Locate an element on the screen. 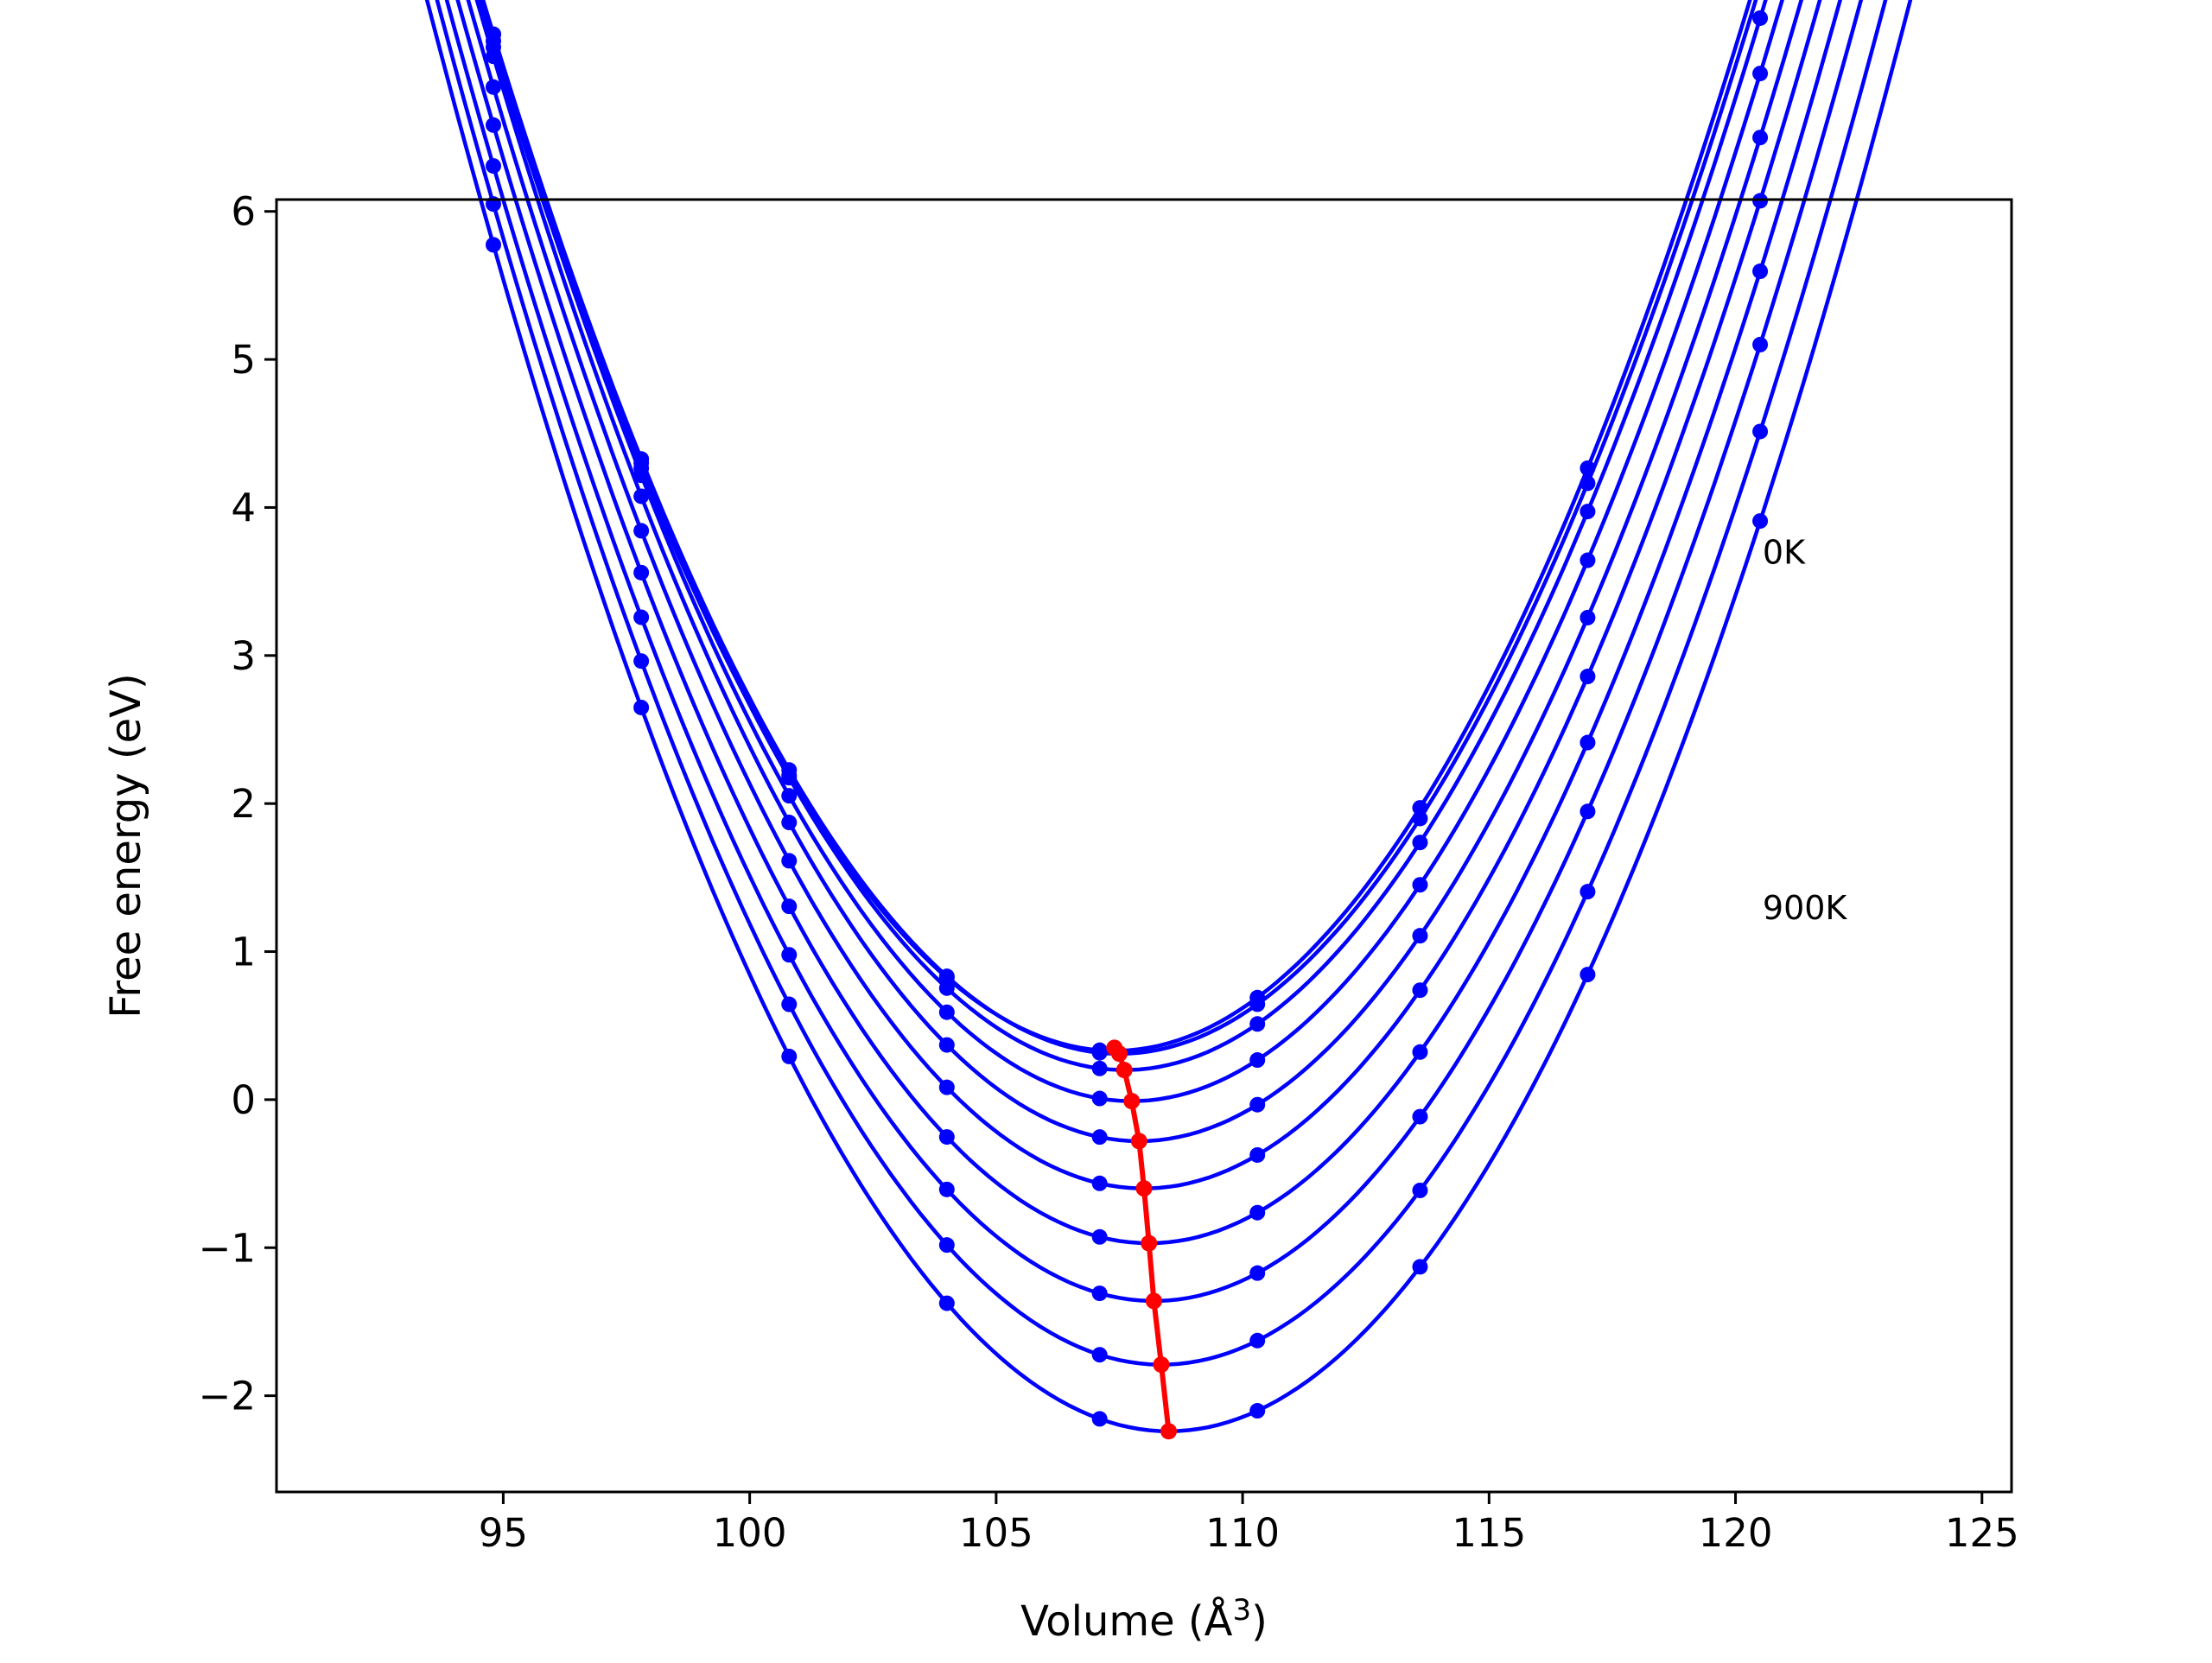 The width and height of the screenshot is (2212, 1663). x-tick-label: 110 is located at coordinates (1242, 1533).